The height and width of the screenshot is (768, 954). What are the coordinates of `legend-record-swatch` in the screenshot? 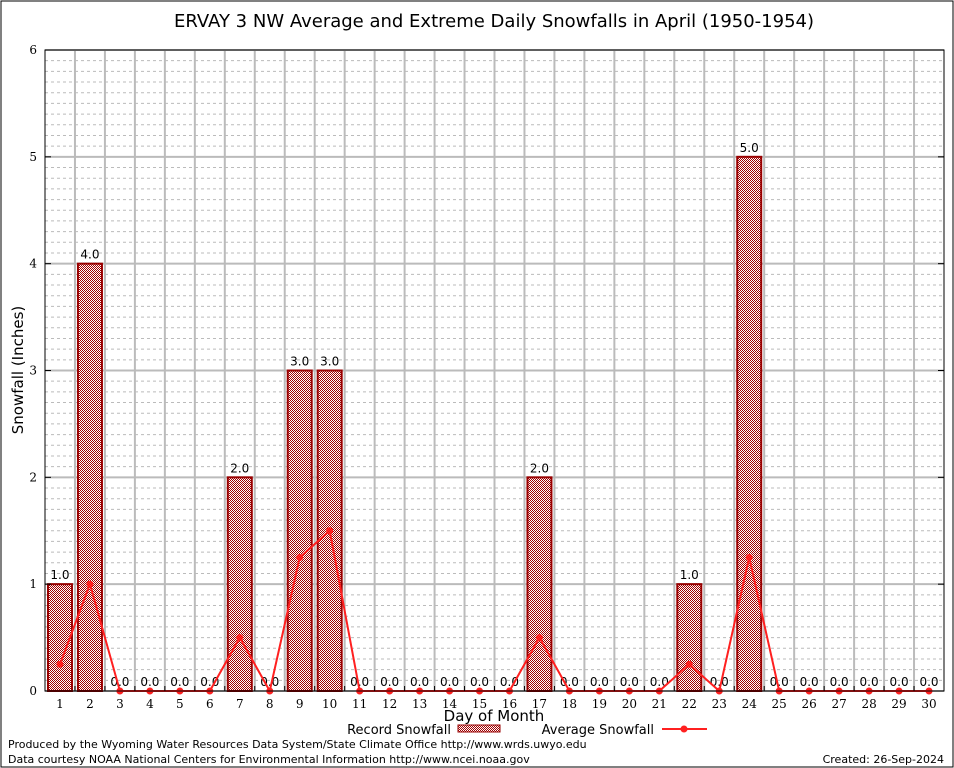 It's located at (479, 728).